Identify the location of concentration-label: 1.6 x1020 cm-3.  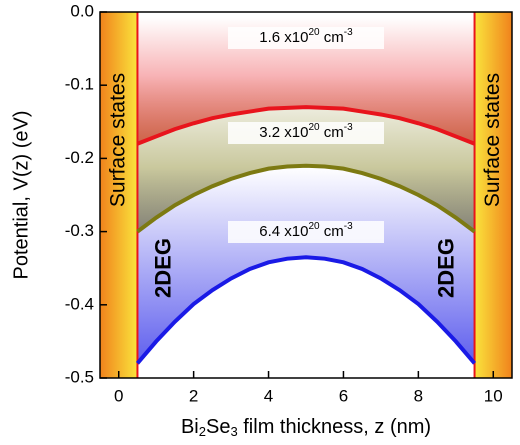
(306, 36).